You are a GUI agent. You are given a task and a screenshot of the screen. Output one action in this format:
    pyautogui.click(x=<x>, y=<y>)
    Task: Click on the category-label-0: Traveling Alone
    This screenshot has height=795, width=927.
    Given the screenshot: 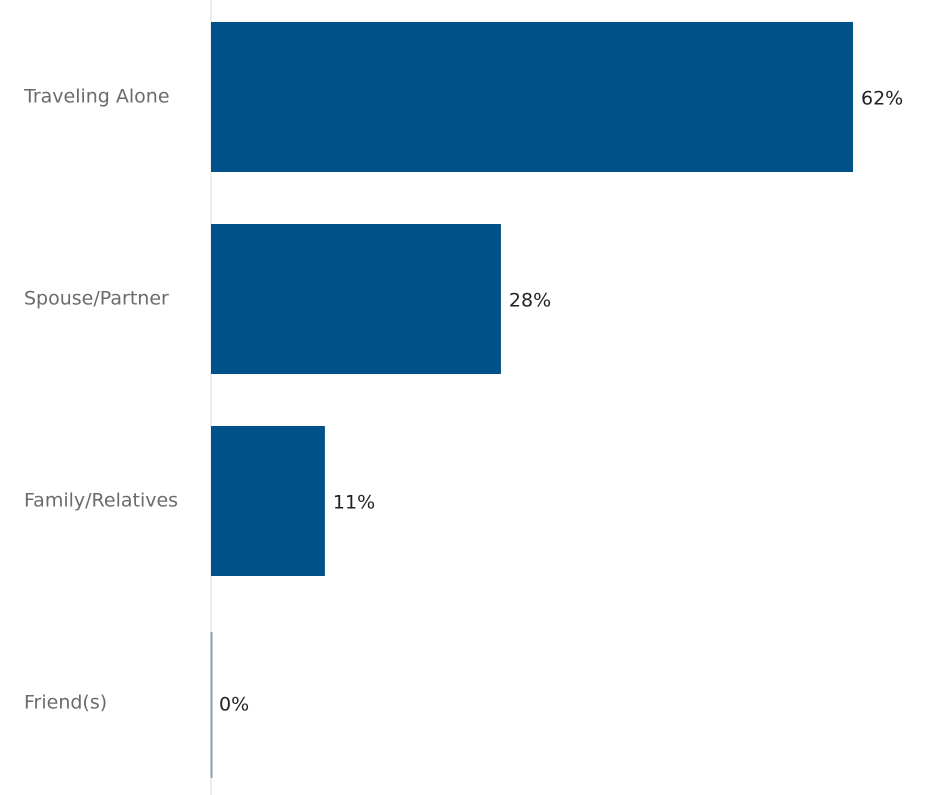 What is the action you would take?
    pyautogui.click(x=96, y=97)
    